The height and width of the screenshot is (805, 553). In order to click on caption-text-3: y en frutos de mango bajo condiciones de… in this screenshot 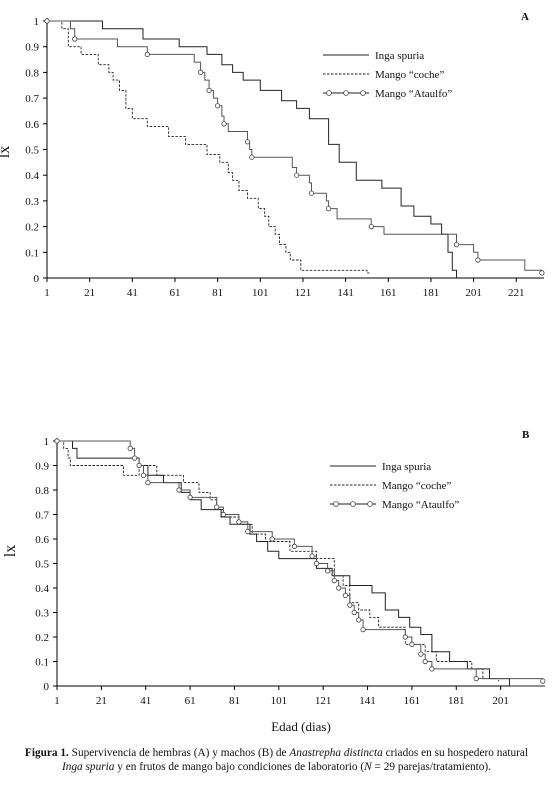, I will do `click(239, 767)`.